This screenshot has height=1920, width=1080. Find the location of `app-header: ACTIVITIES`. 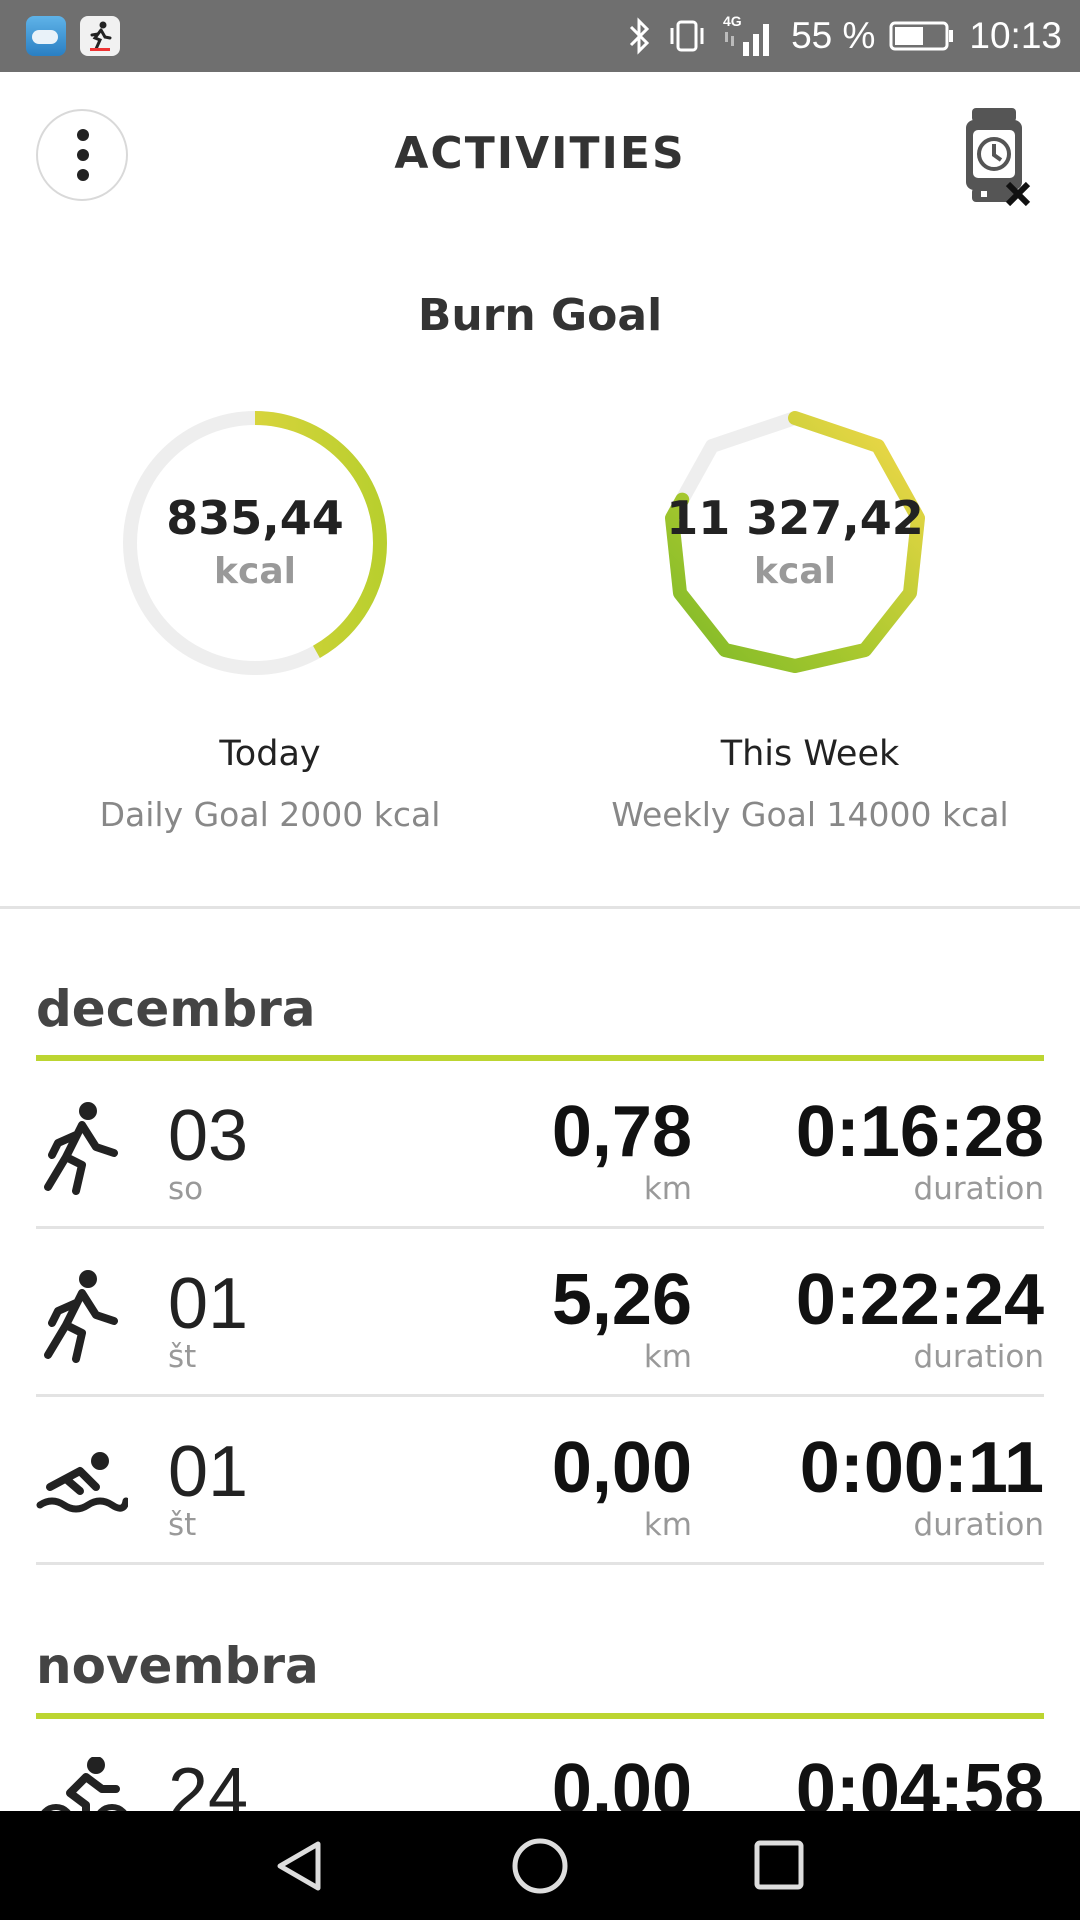

app-header: ACTIVITIES is located at coordinates (540, 157).